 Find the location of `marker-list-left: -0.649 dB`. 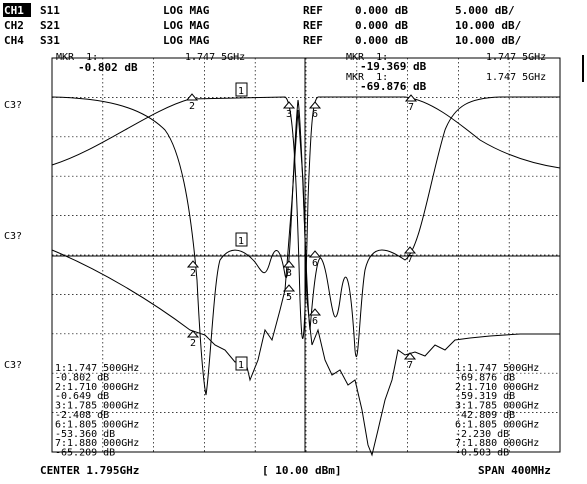

marker-list-left: -0.649 dB is located at coordinates (82, 396).